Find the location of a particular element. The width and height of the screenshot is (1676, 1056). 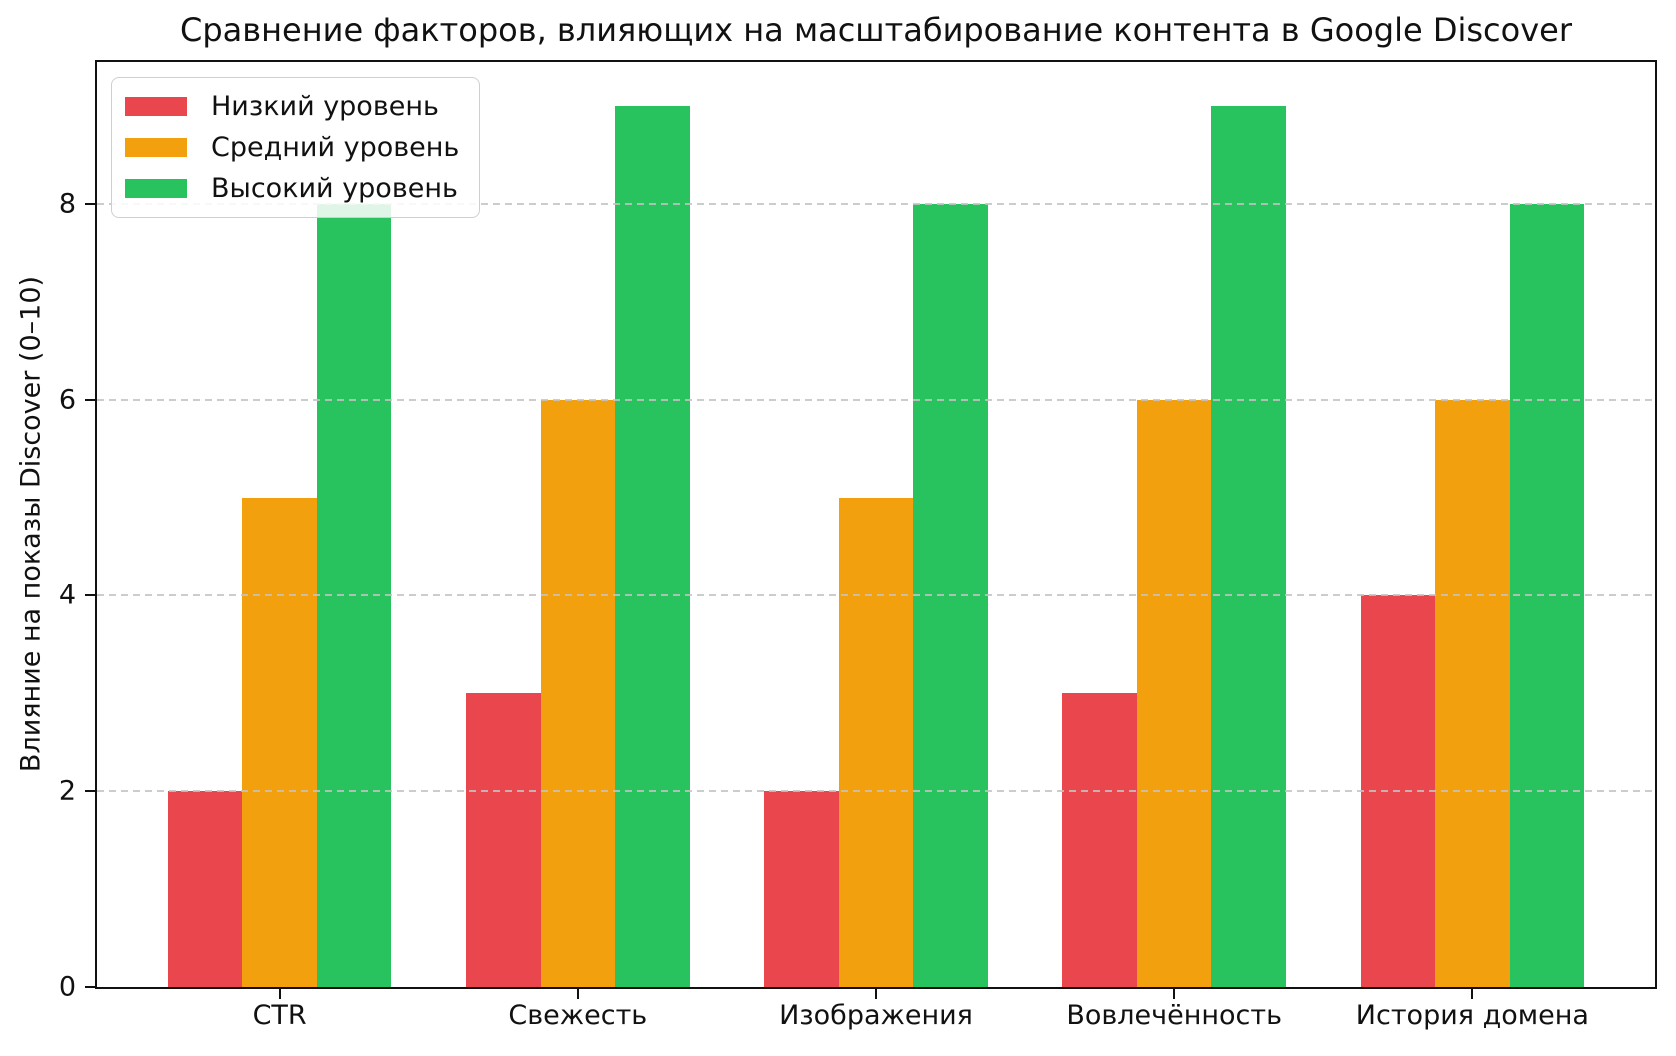

legend-item: Средний уровень is located at coordinates (292, 147).